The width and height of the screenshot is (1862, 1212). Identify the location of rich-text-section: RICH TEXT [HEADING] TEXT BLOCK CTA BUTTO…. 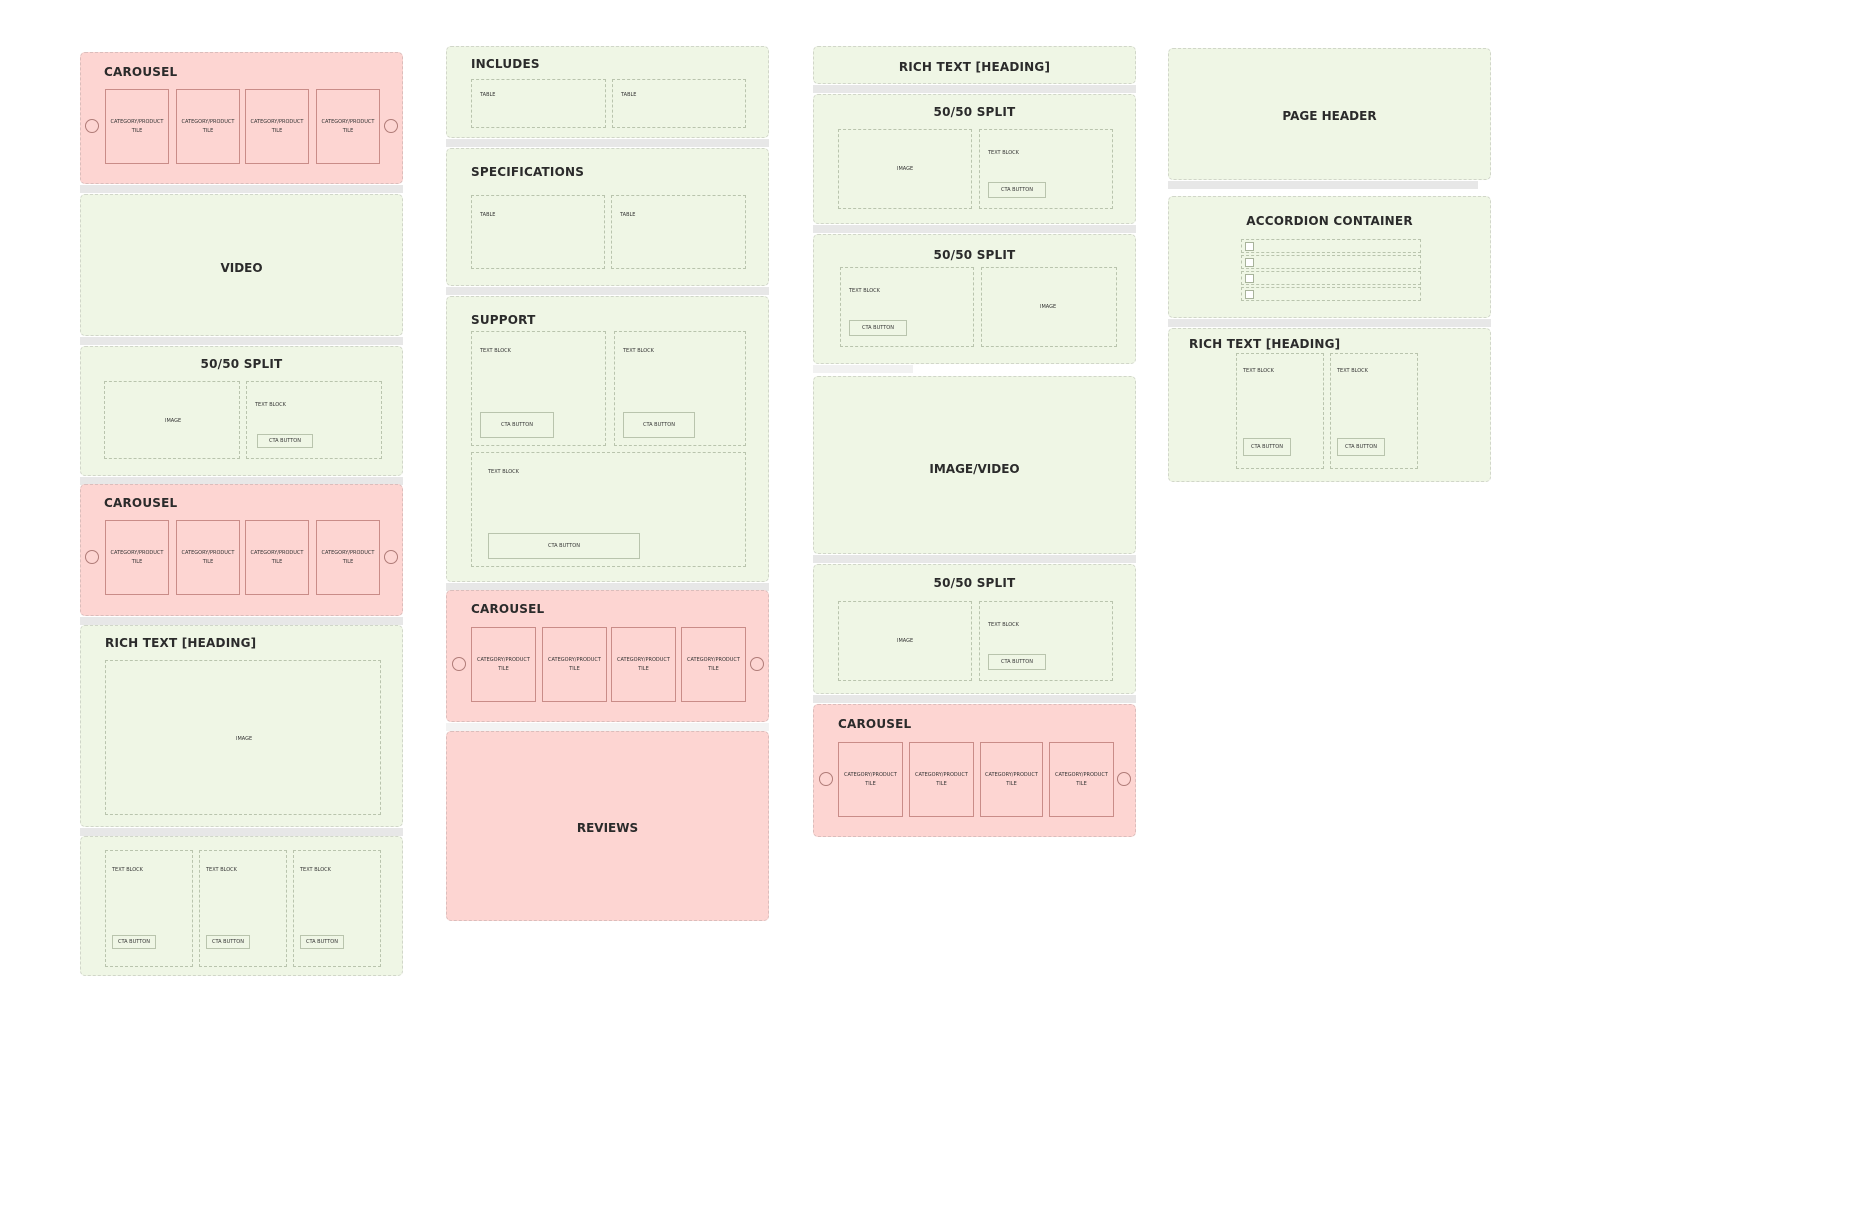
(1329, 405).